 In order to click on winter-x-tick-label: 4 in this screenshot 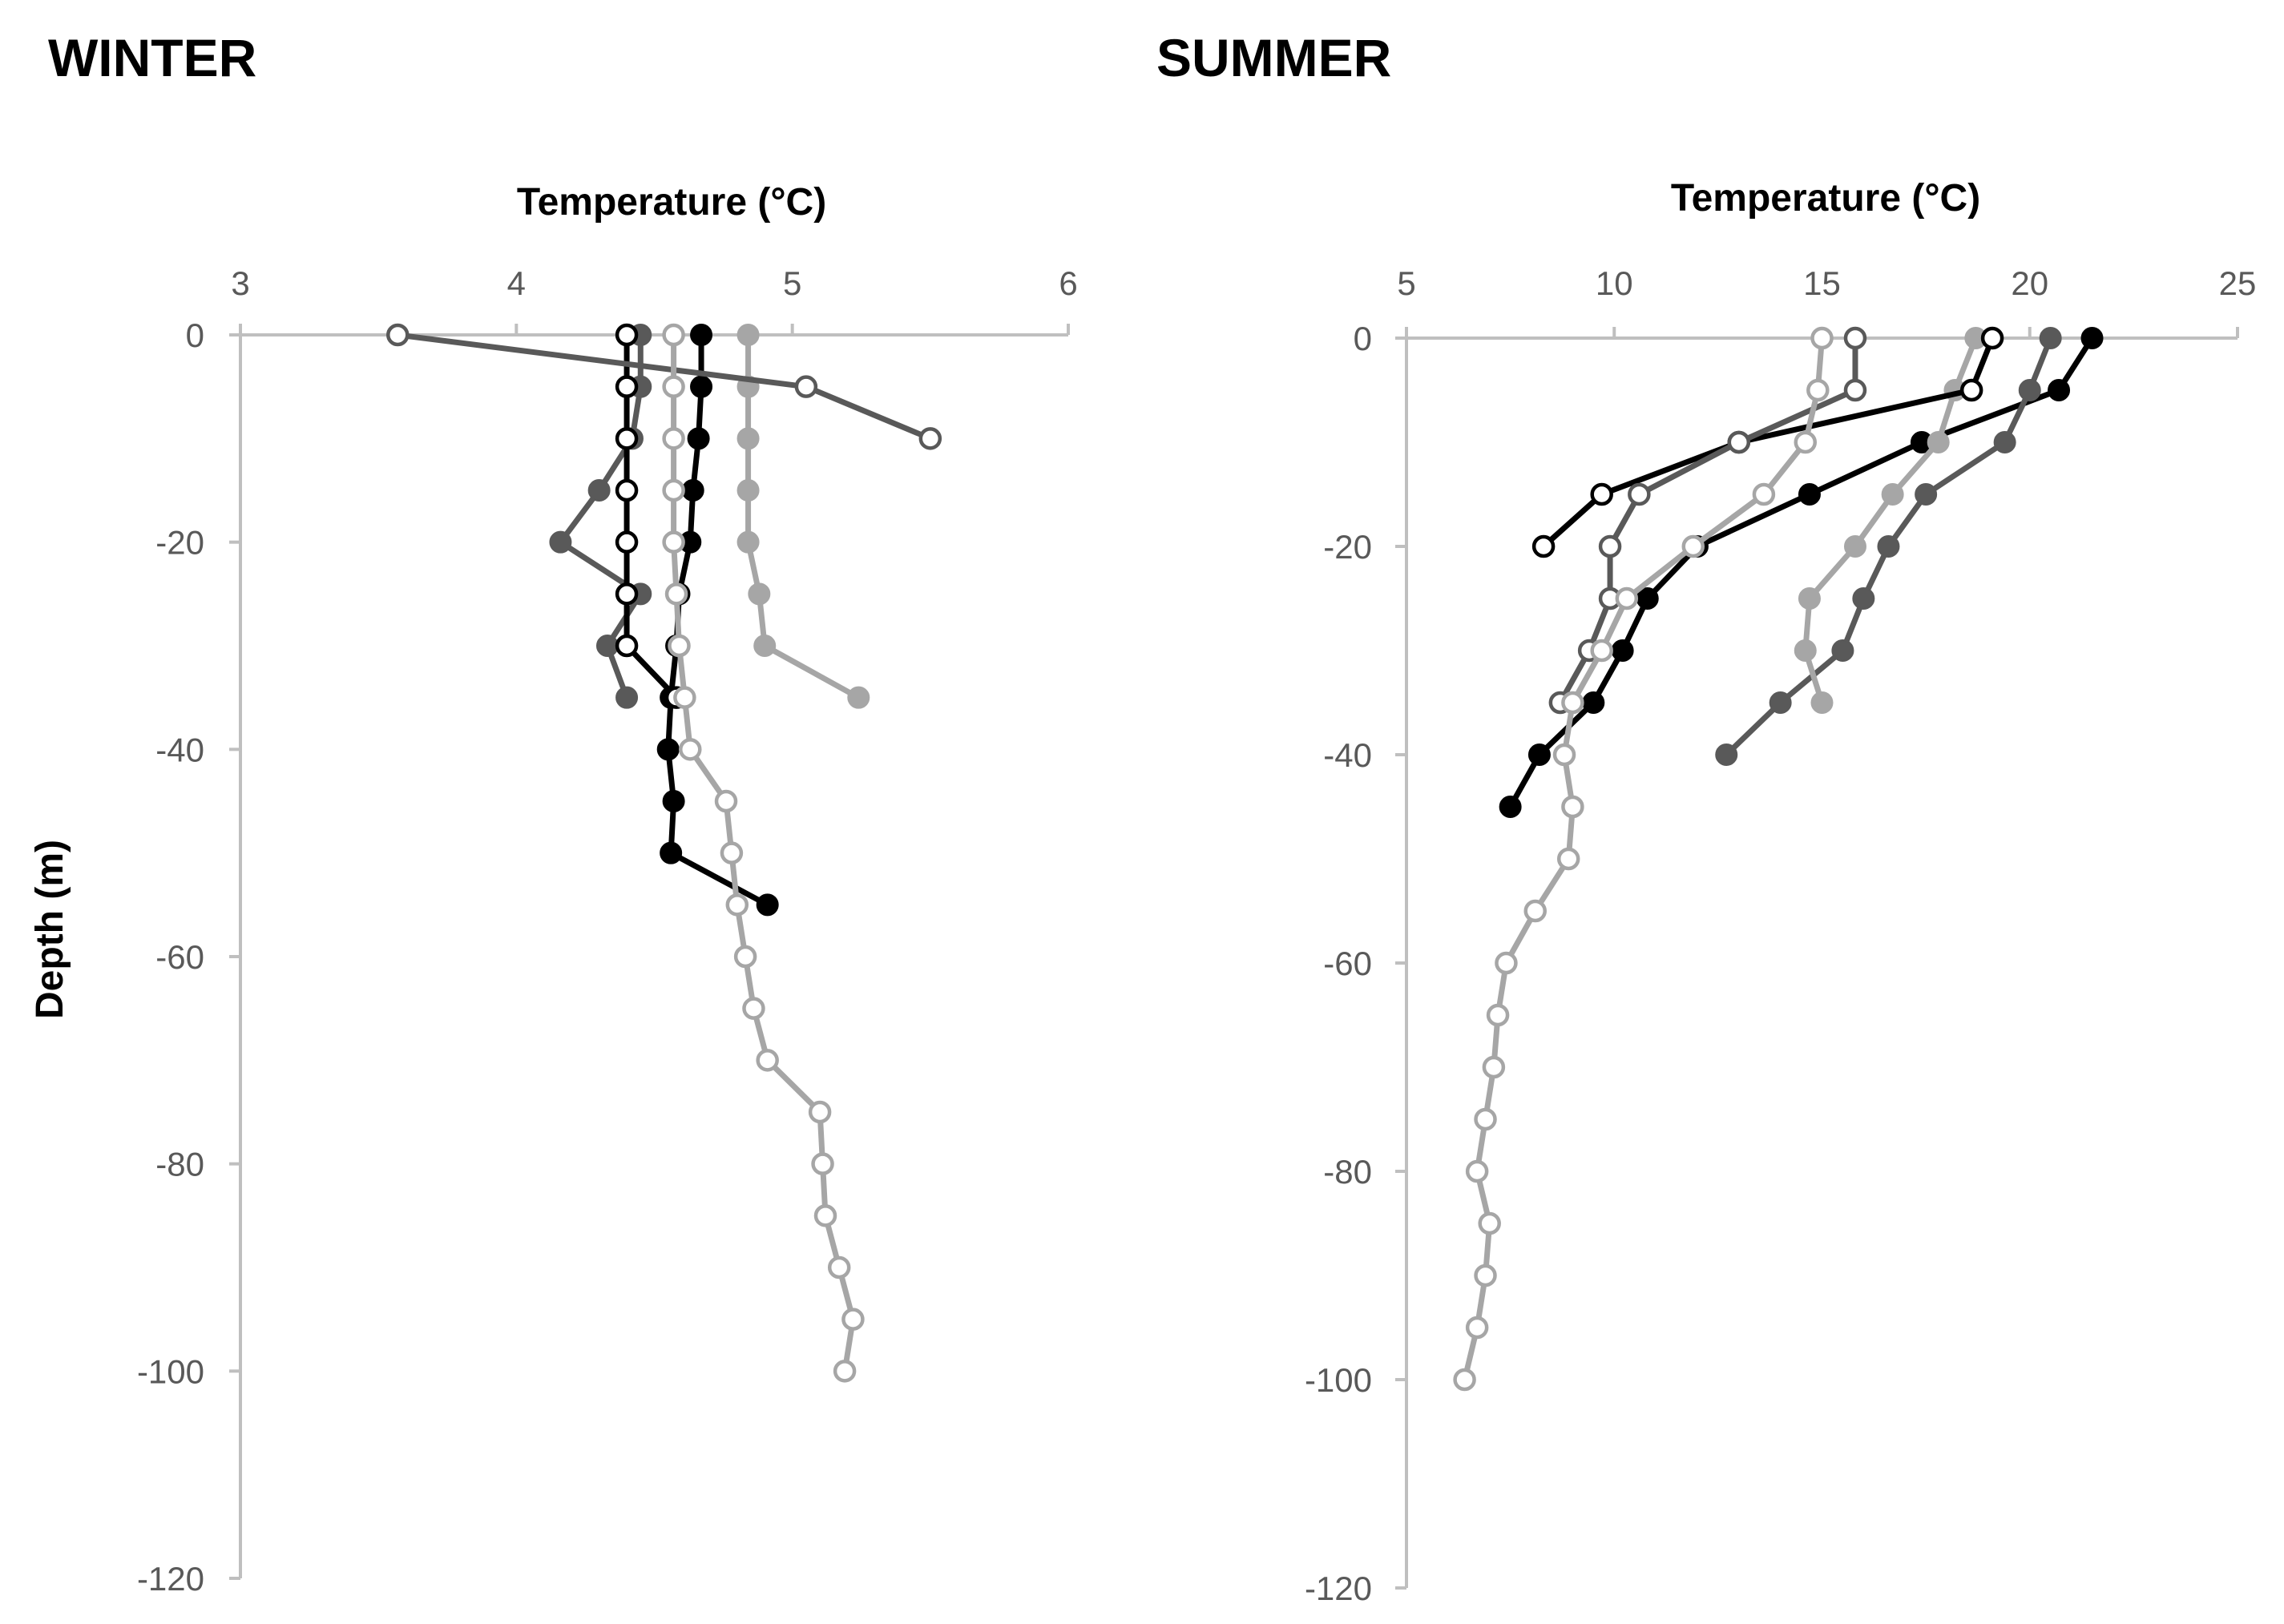, I will do `click(516, 283)`.